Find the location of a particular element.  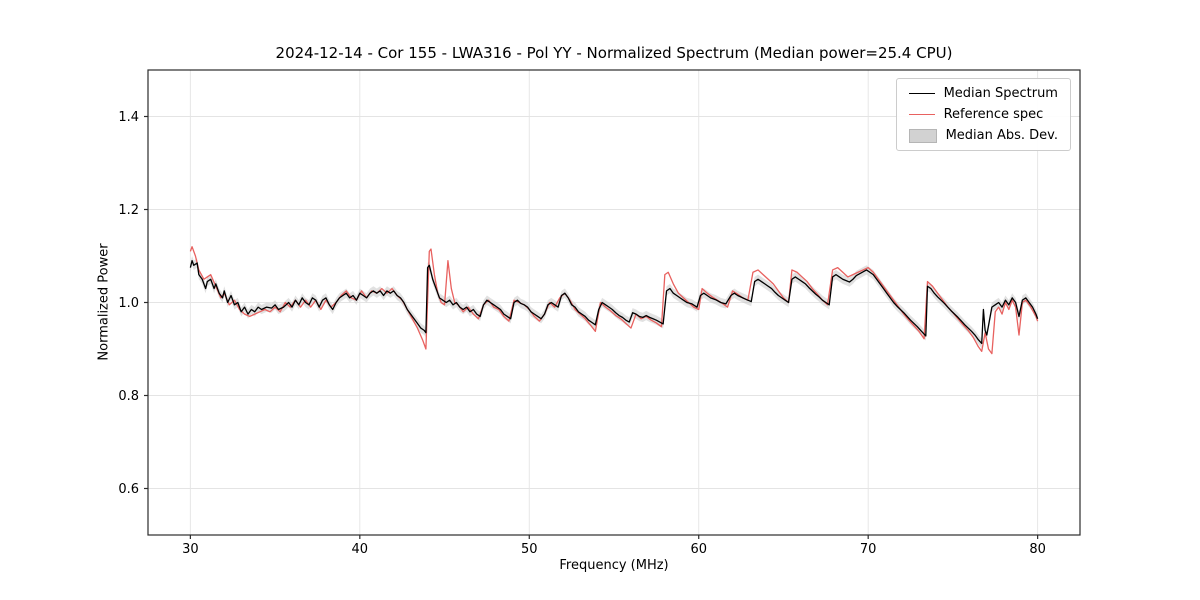

y-axis-label: Normalized Power is located at coordinates (104, 302).